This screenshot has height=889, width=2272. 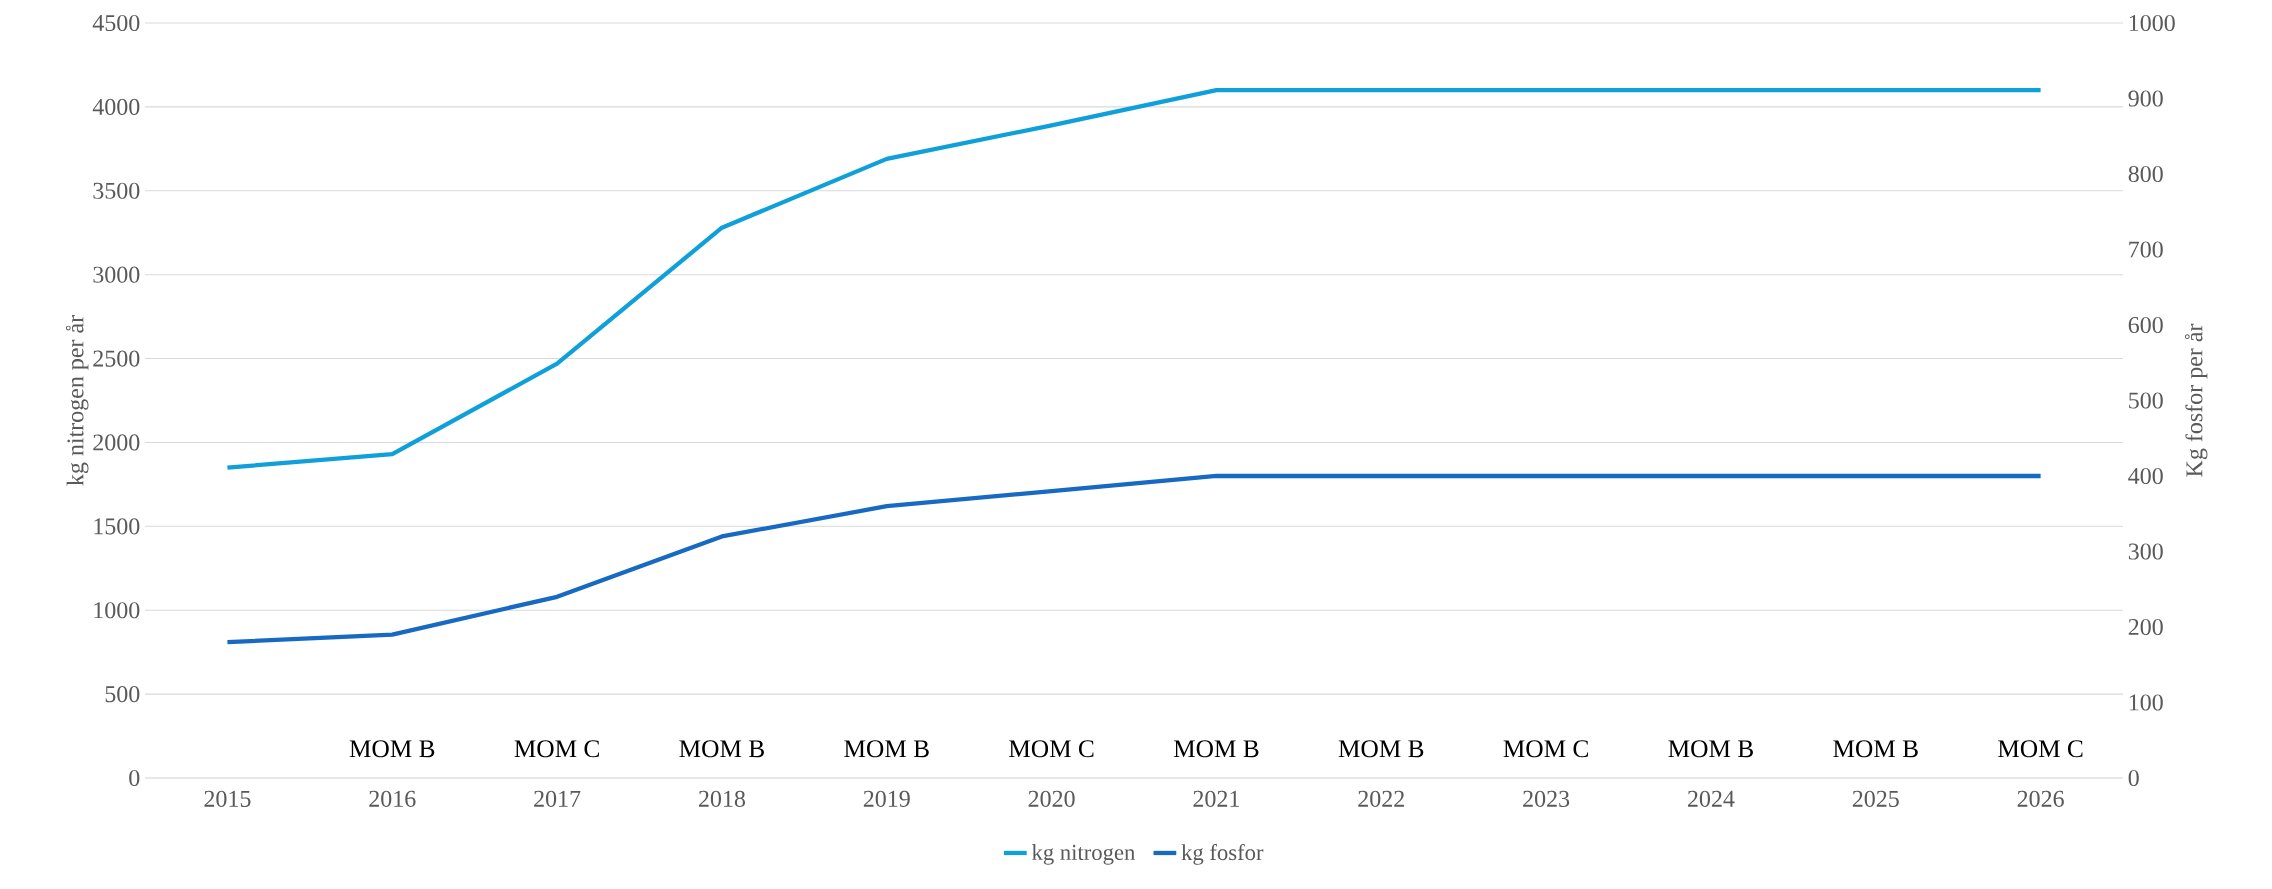 I want to click on x-tick-label: 2023, so click(x=1546, y=798).